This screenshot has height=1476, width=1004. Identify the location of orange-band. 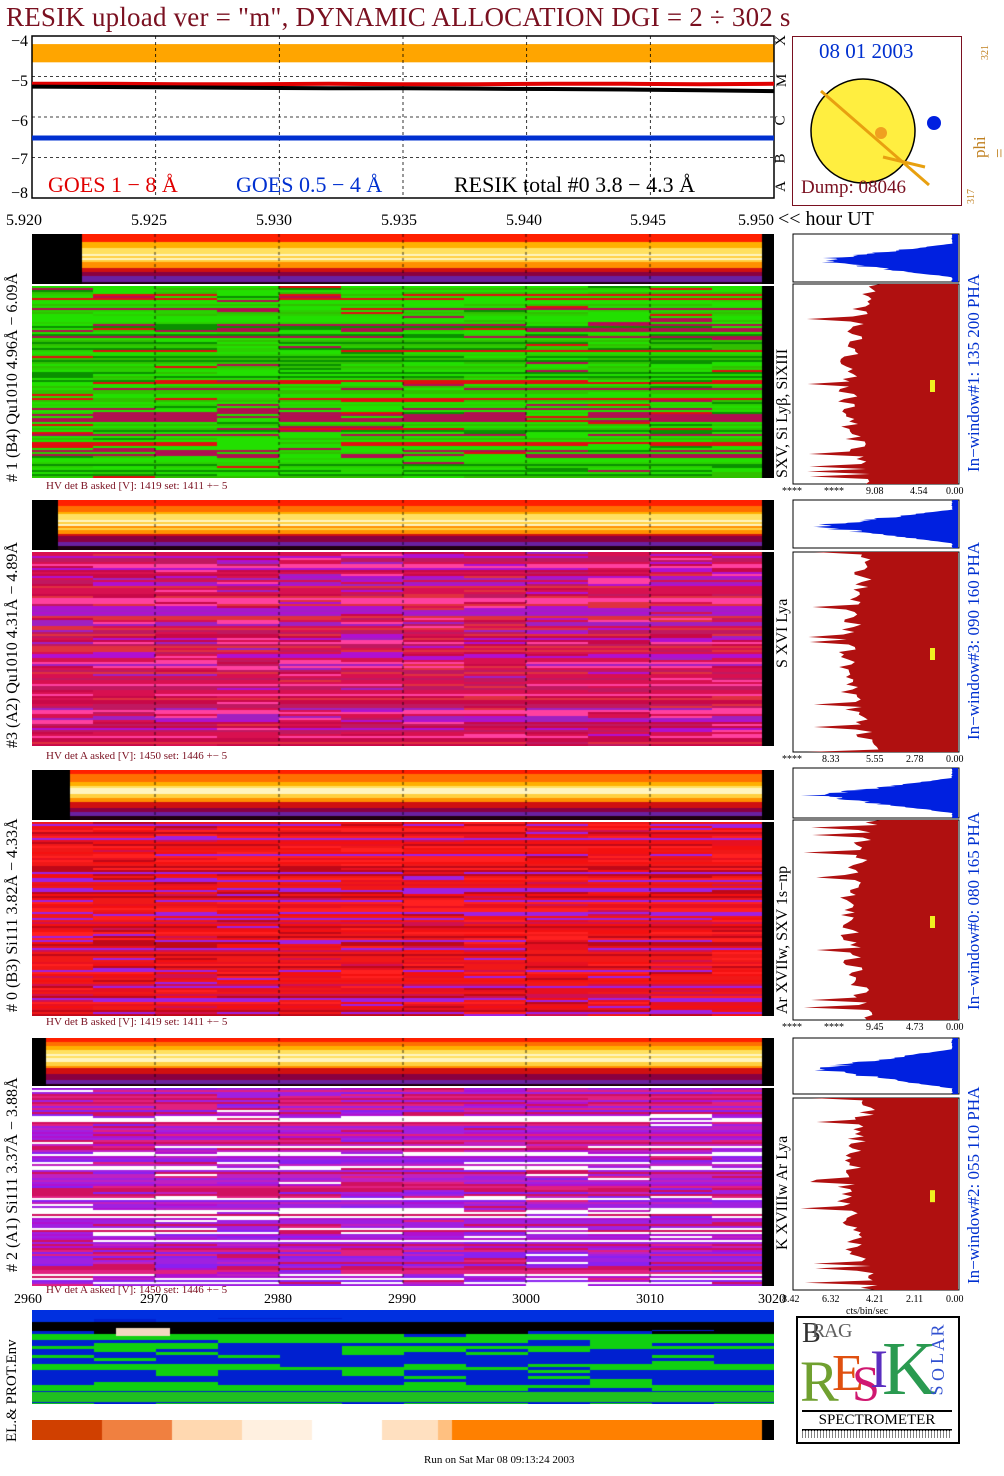
(403, 53).